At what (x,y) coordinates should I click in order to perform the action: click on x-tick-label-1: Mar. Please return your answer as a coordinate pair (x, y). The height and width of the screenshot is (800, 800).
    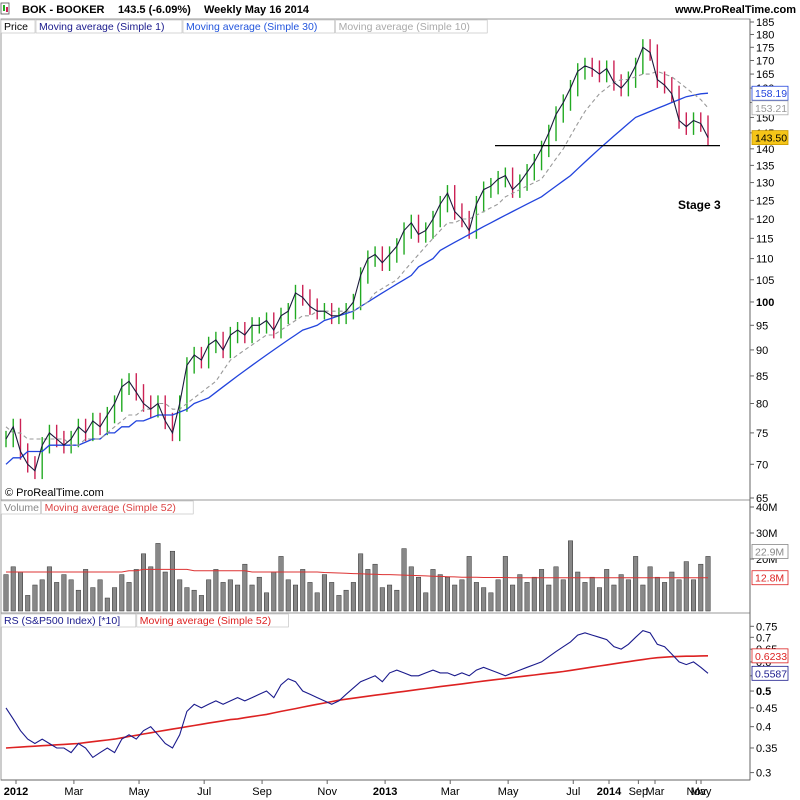
    Looking at the image, I should click on (73, 792).